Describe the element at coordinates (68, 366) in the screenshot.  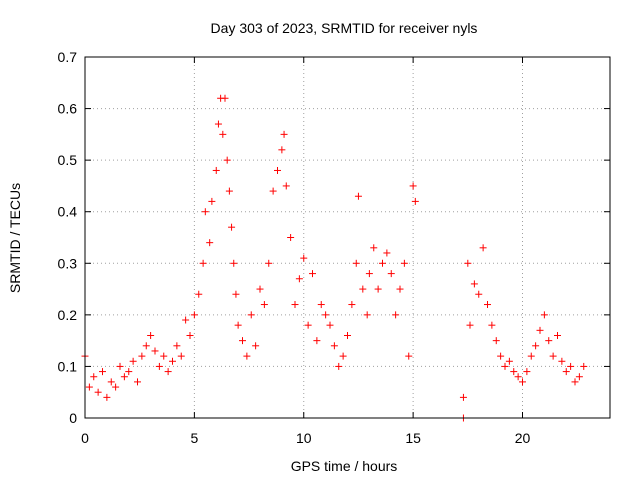
I see `y-tick-label: 0.1` at that location.